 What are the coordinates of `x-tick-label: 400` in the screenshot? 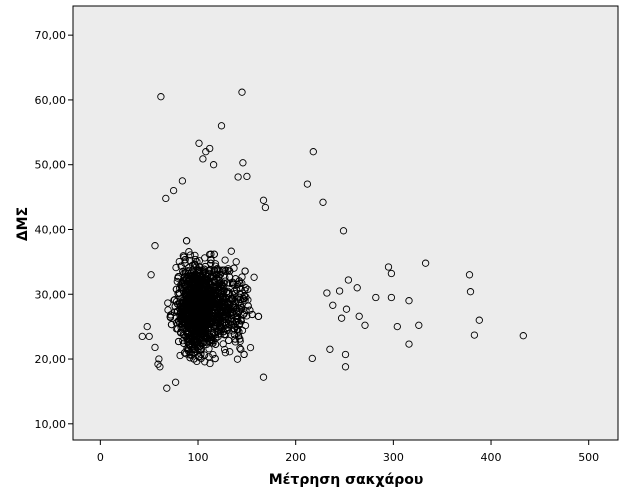 It's located at (491, 457).